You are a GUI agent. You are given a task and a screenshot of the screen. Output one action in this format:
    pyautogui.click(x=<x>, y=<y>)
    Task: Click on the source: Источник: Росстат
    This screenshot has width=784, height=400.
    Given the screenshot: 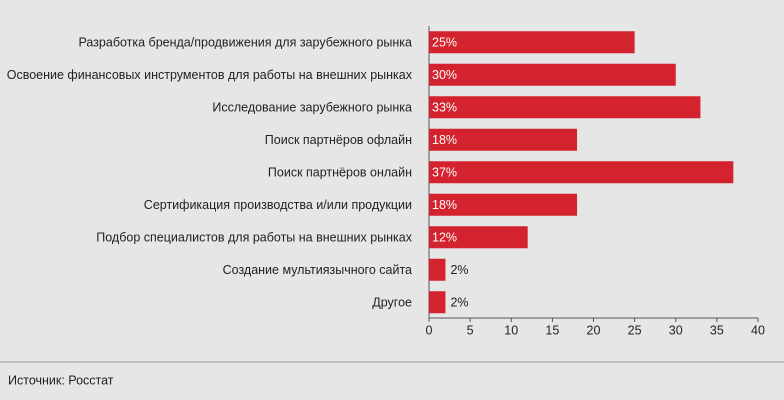 What is the action you would take?
    pyautogui.click(x=61, y=380)
    